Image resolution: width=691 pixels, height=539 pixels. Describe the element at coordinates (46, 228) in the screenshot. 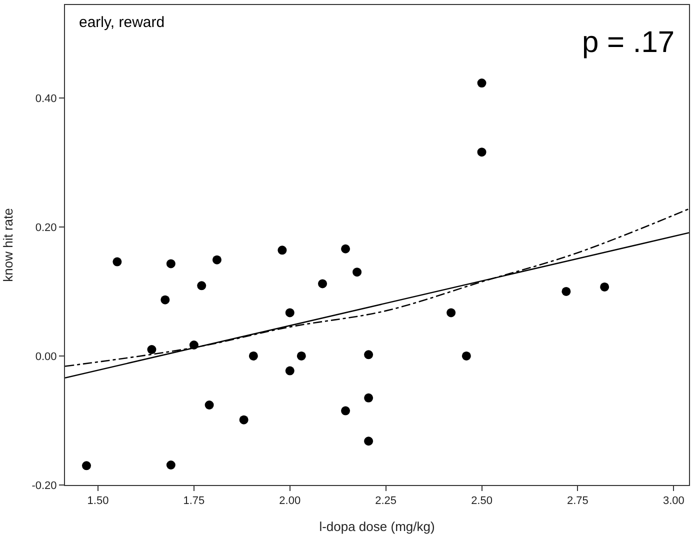

I see `y-tick-label: 0.20` at that location.